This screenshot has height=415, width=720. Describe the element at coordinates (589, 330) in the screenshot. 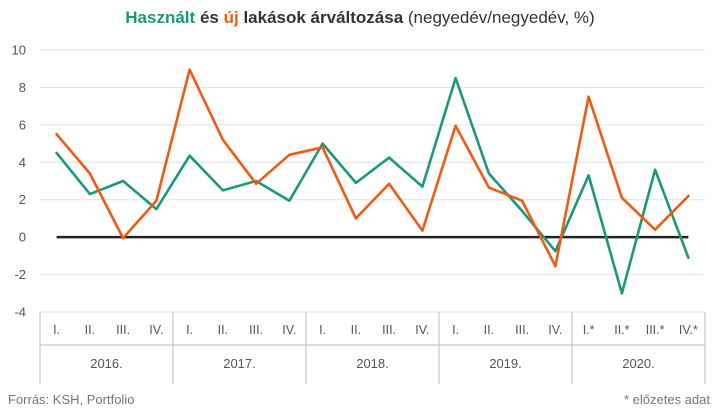

I see `quarter-label: I.*` at that location.